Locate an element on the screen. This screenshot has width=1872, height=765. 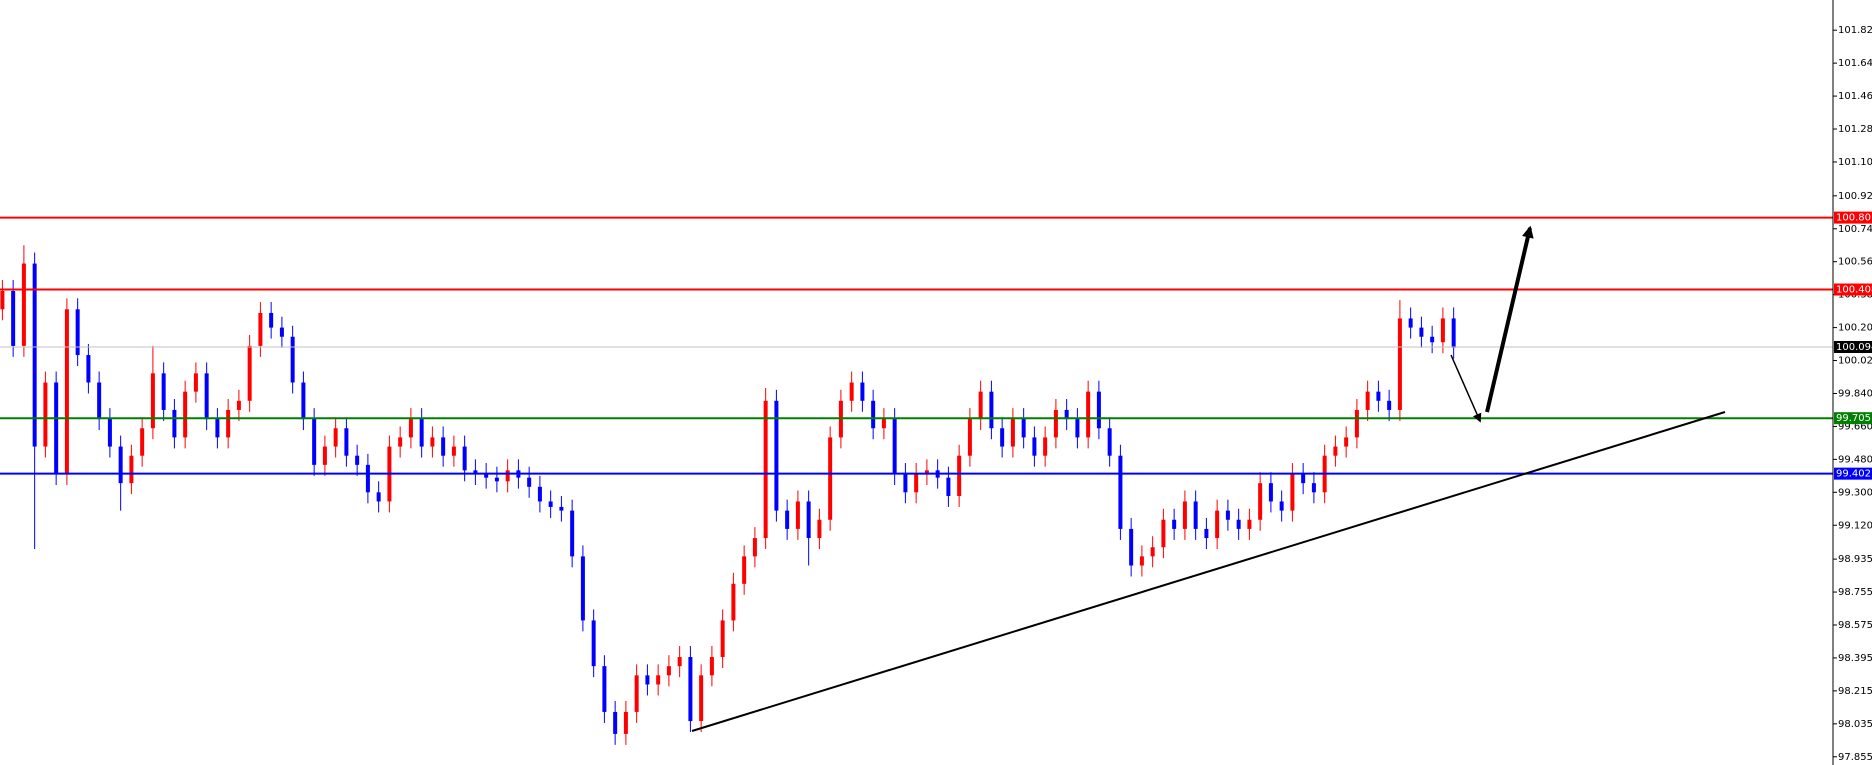
y-tick-label: 100.740 is located at coordinates (1855, 229).